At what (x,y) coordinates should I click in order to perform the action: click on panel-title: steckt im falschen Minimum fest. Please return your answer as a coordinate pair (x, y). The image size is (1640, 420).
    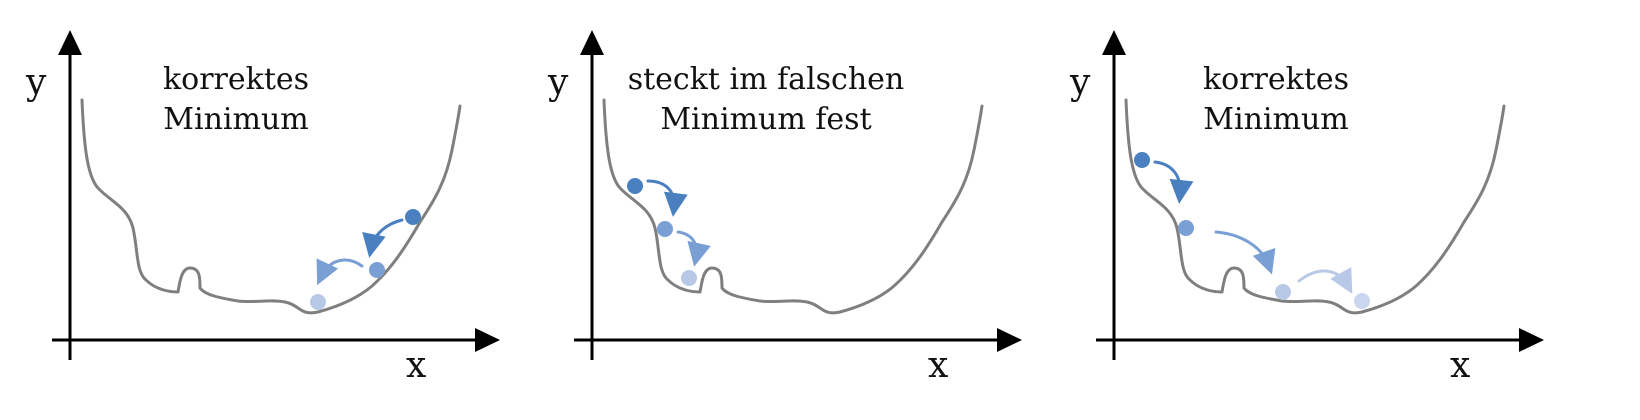
    Looking at the image, I should click on (766, 100).